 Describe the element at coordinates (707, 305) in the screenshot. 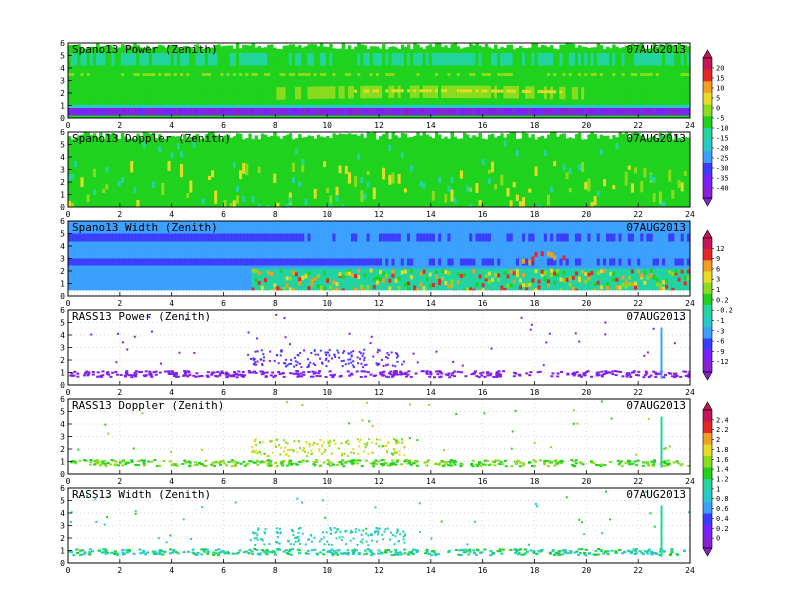

I see `colorbar-frame` at that location.